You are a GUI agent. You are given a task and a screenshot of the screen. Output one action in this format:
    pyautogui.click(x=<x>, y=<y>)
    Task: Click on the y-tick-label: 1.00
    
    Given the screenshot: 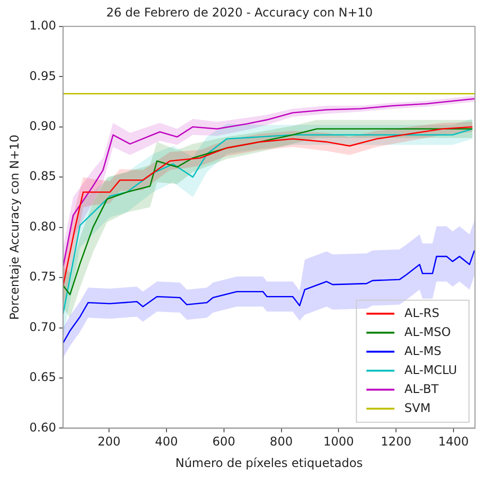 What is the action you would take?
    pyautogui.click(x=42, y=25)
    